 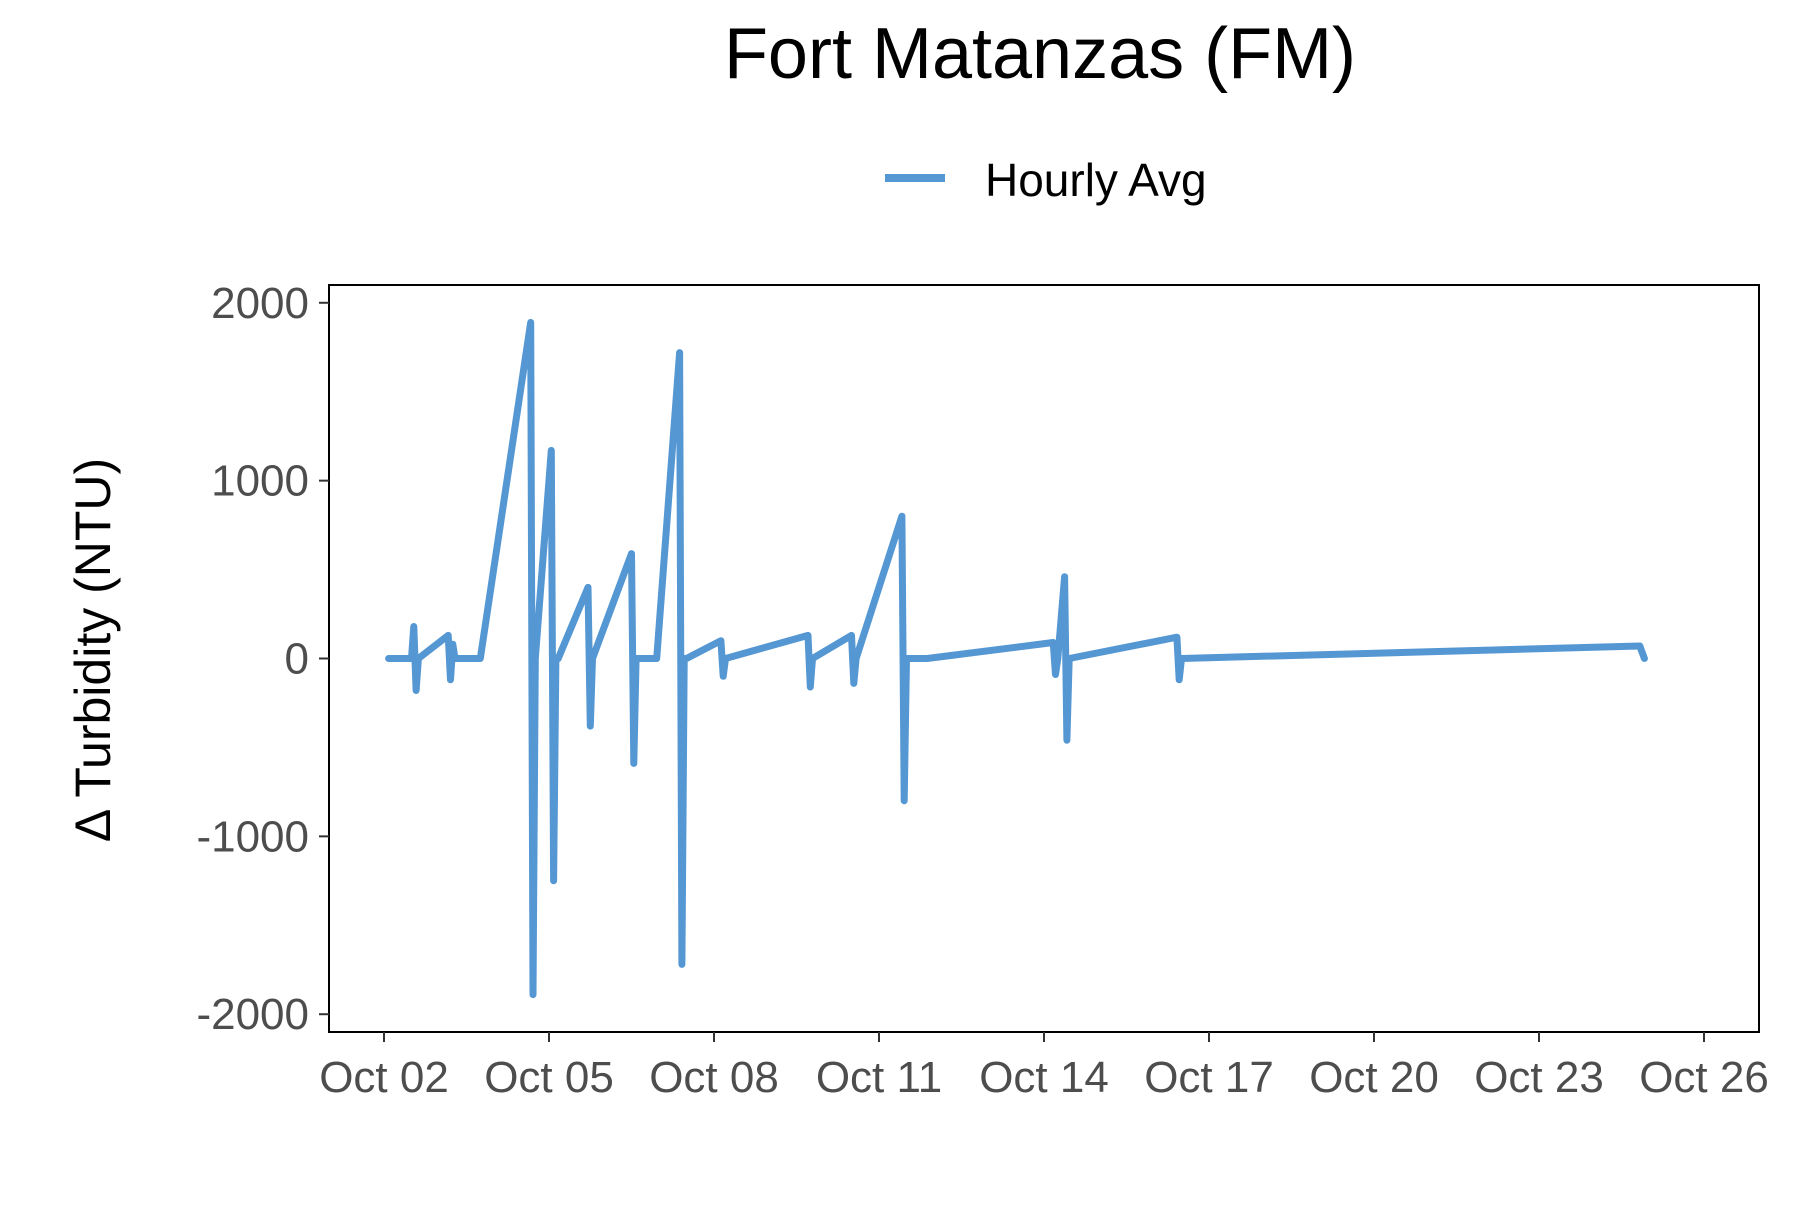 I want to click on x-tick-label: Oct 11, so click(x=879, y=1077).